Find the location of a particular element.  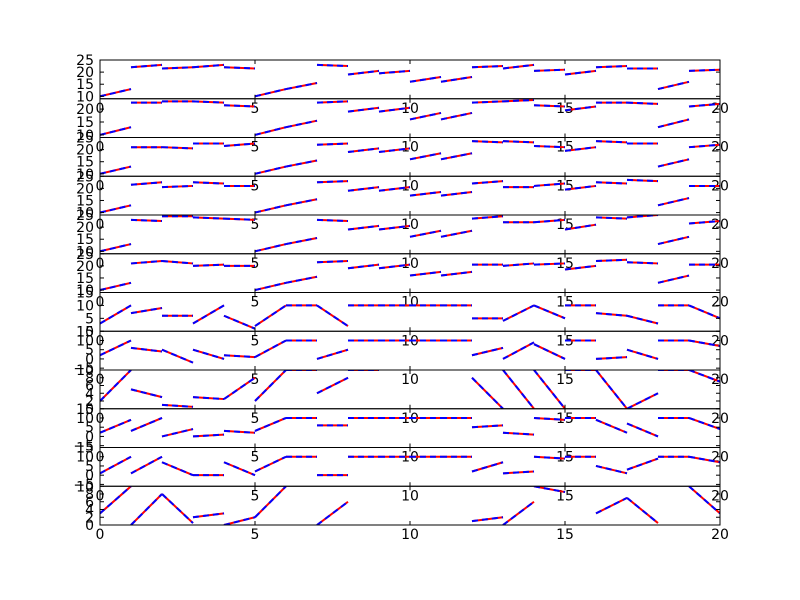

subplot-5-data is located at coordinates (410, 234).